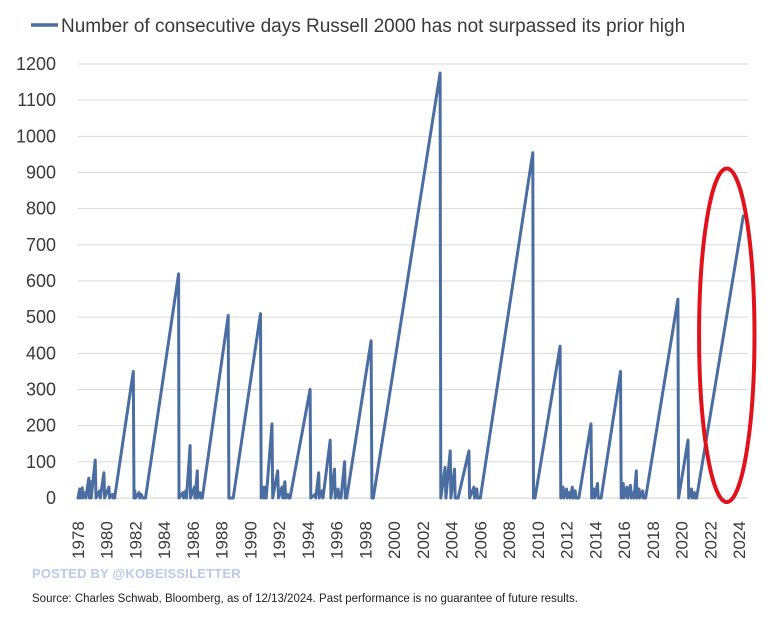 This screenshot has width=781, height=628. Describe the element at coordinates (41, 281) in the screenshot. I see `y-tick-label: 600` at that location.